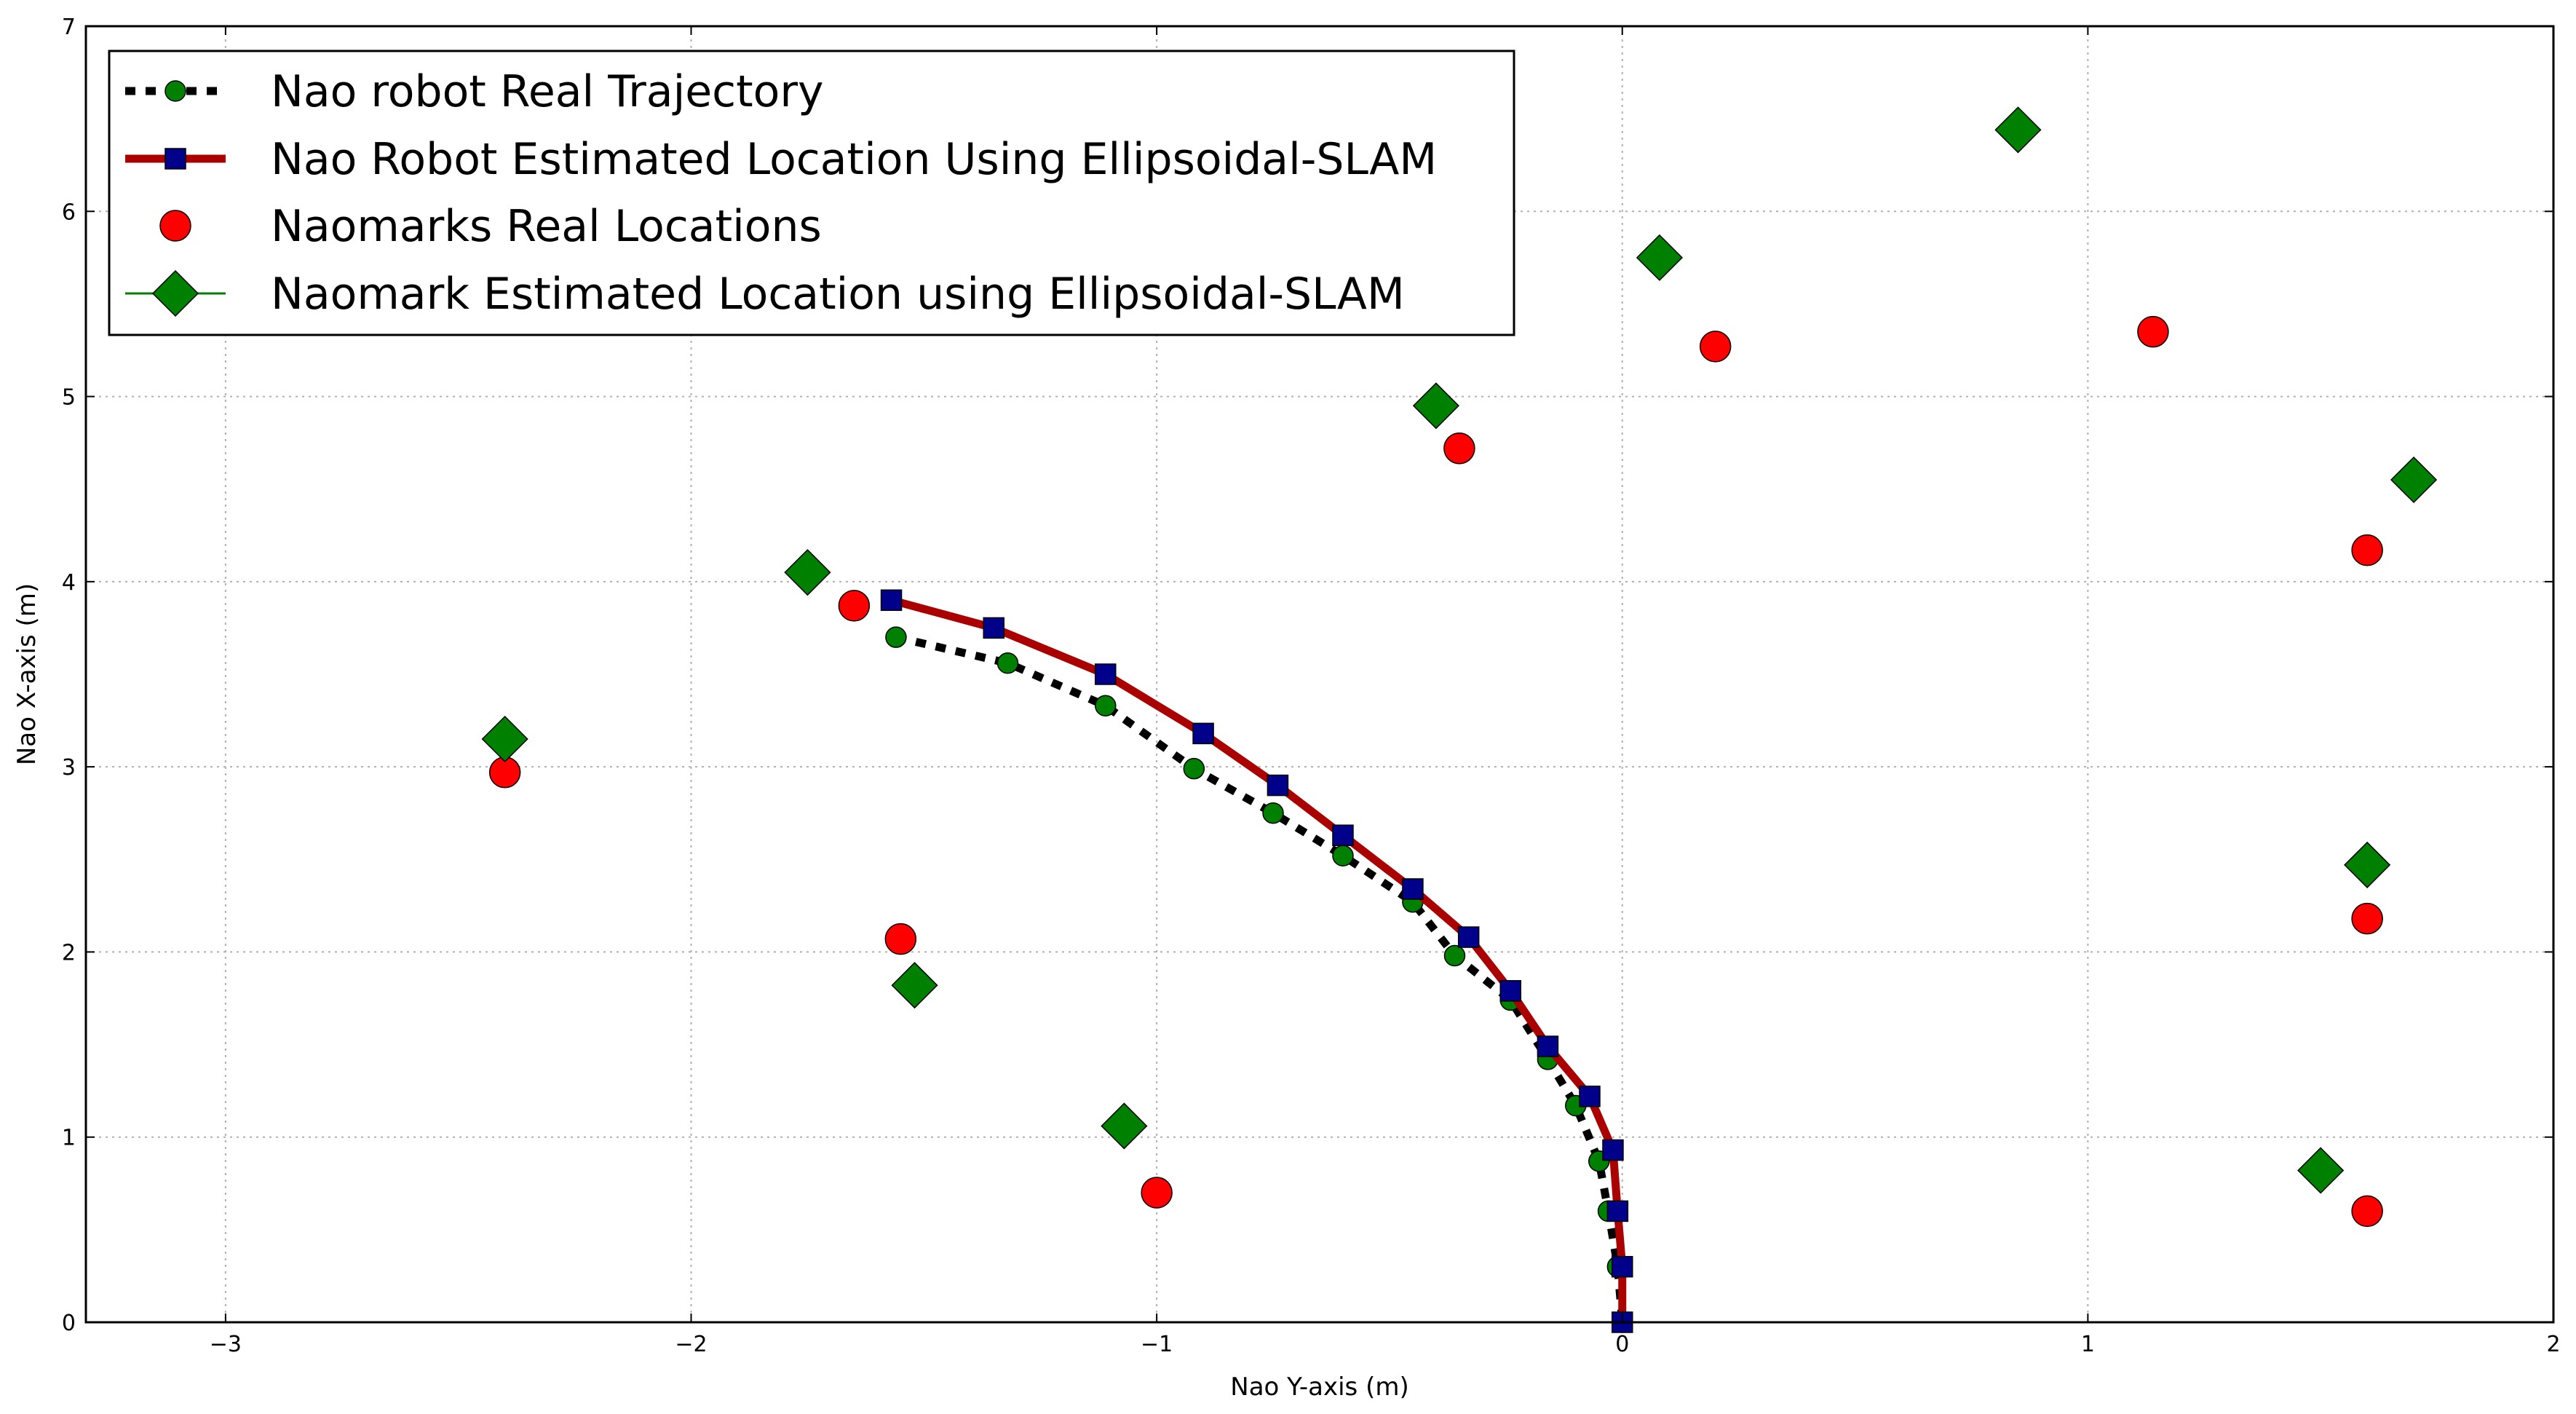 The height and width of the screenshot is (1414, 2576). I want to click on legend-entry-0: Nao robot Real Trajectory, so click(474, 91).